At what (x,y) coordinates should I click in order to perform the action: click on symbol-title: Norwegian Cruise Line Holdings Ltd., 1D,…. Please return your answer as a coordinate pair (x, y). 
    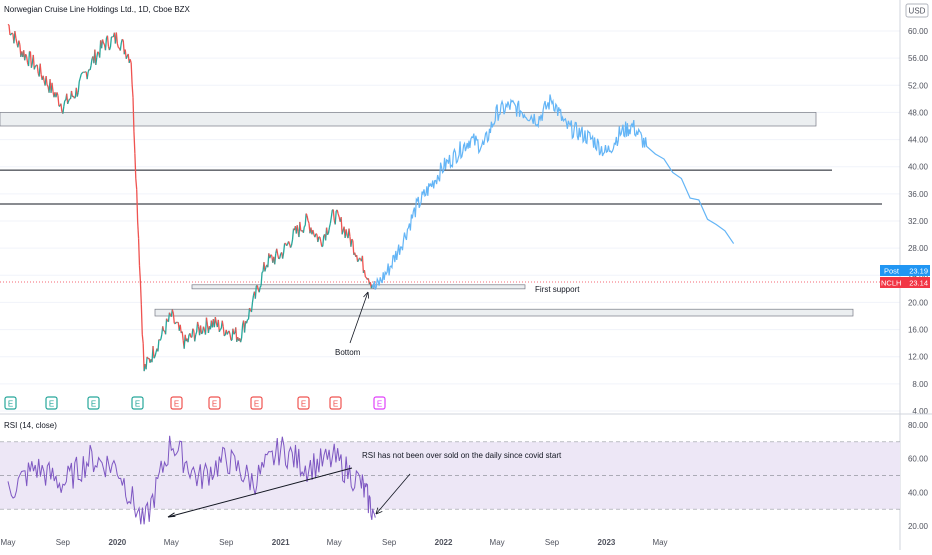
    Looking at the image, I should click on (97, 9).